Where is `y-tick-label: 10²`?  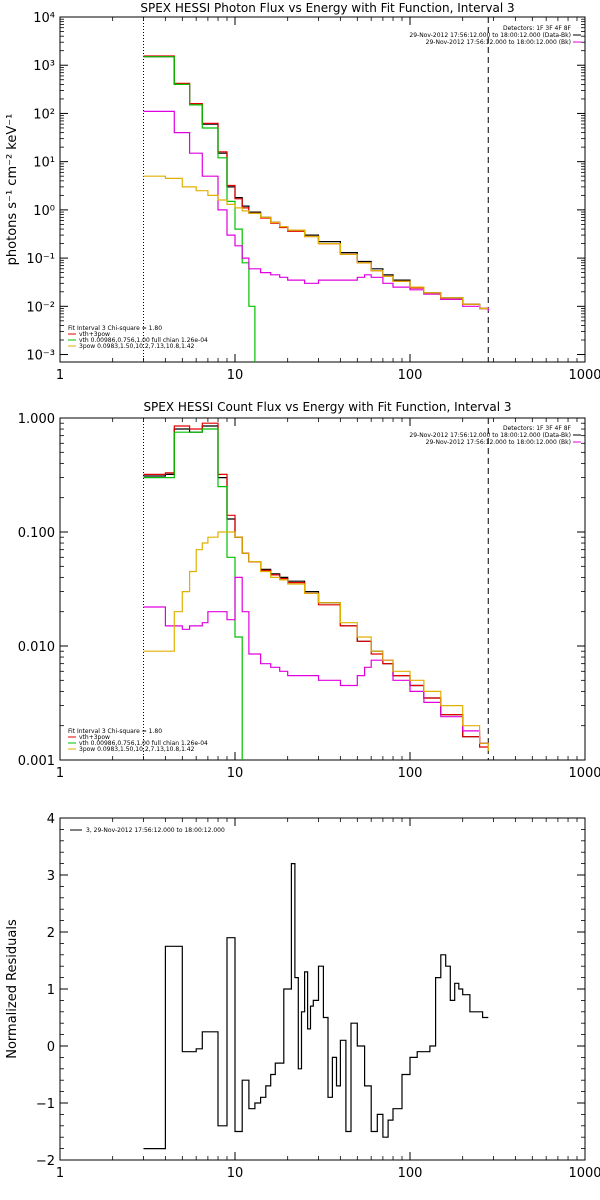 y-tick-label: 10² is located at coordinates (44, 114).